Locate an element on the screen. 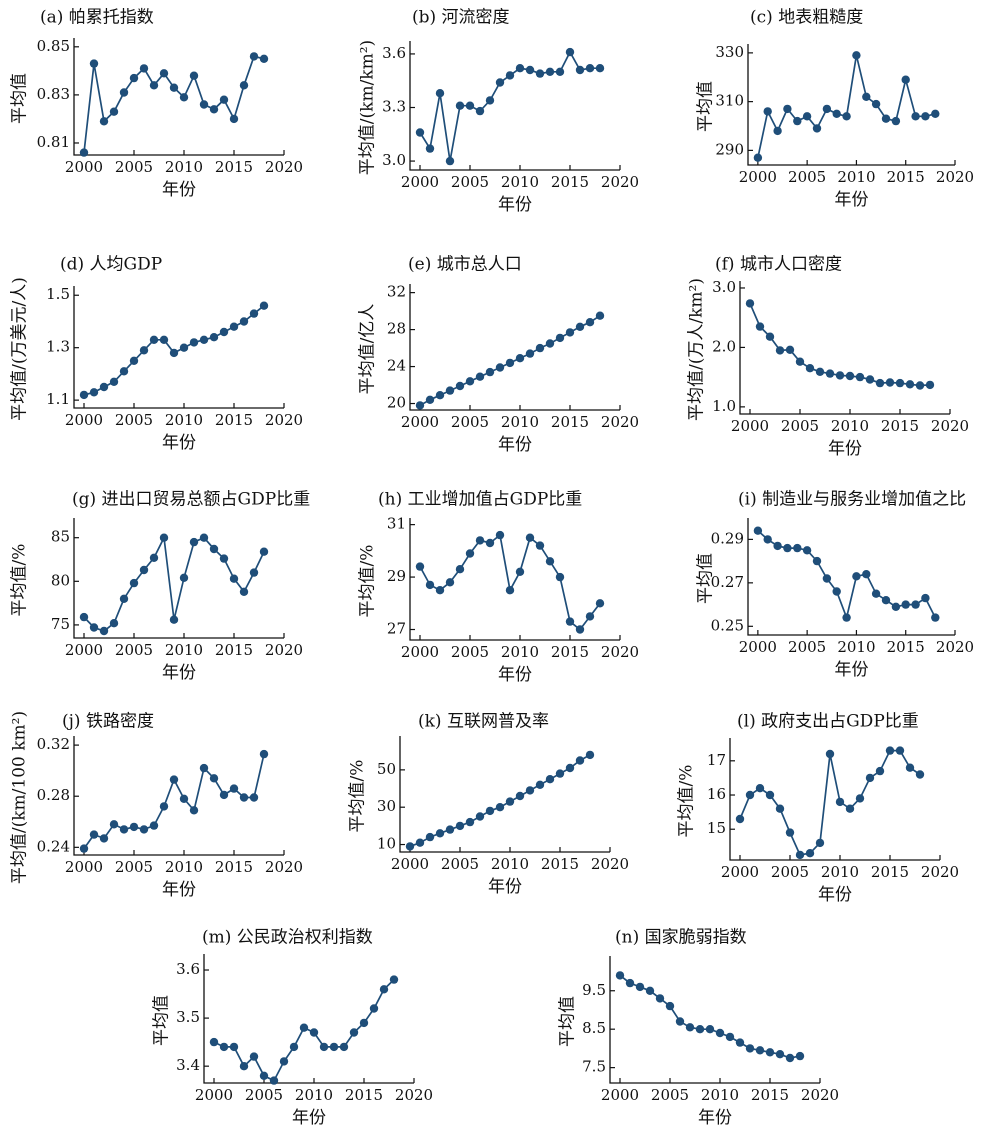 The height and width of the screenshot is (1136, 1000). y-tick-label: 3.6 is located at coordinates (394, 53).